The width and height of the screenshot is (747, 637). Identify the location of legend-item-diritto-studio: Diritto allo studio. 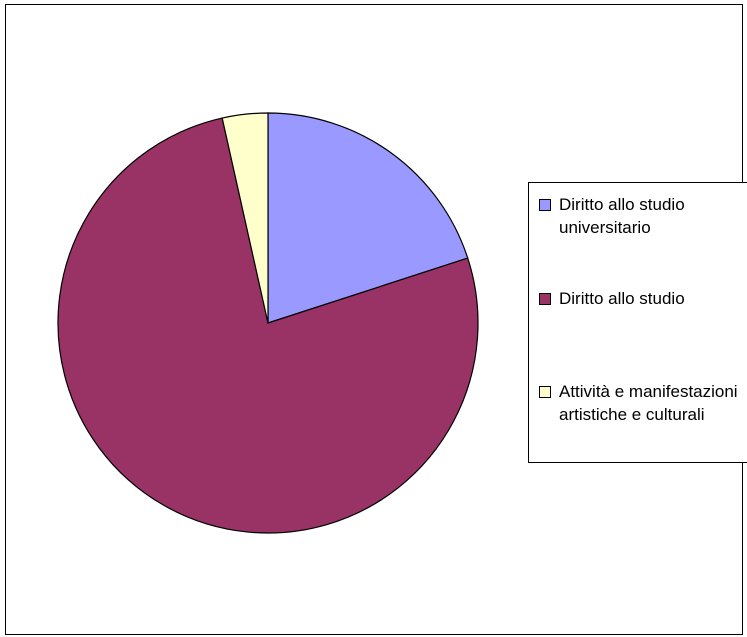
(643, 298).